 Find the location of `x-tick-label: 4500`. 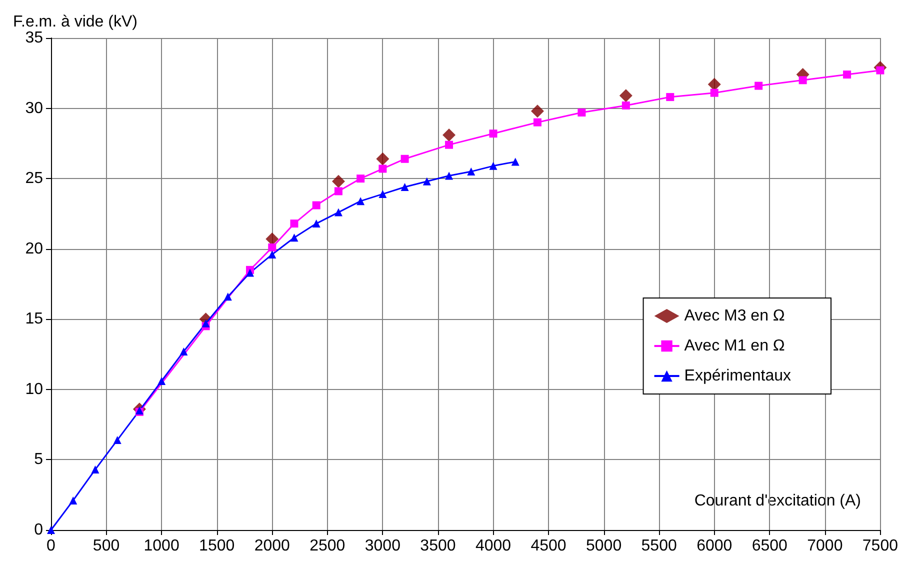

x-tick-label: 4500 is located at coordinates (548, 546).